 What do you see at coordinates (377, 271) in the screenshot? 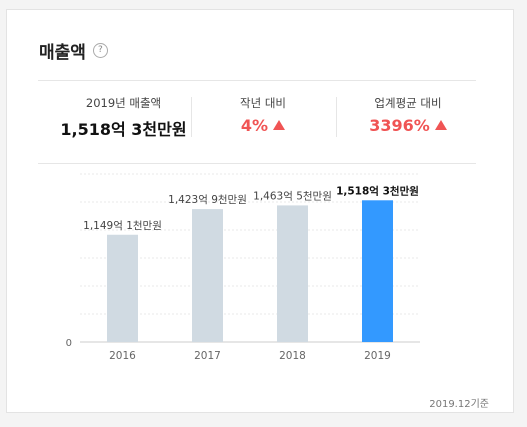
I see `bar-2019` at bounding box center [377, 271].